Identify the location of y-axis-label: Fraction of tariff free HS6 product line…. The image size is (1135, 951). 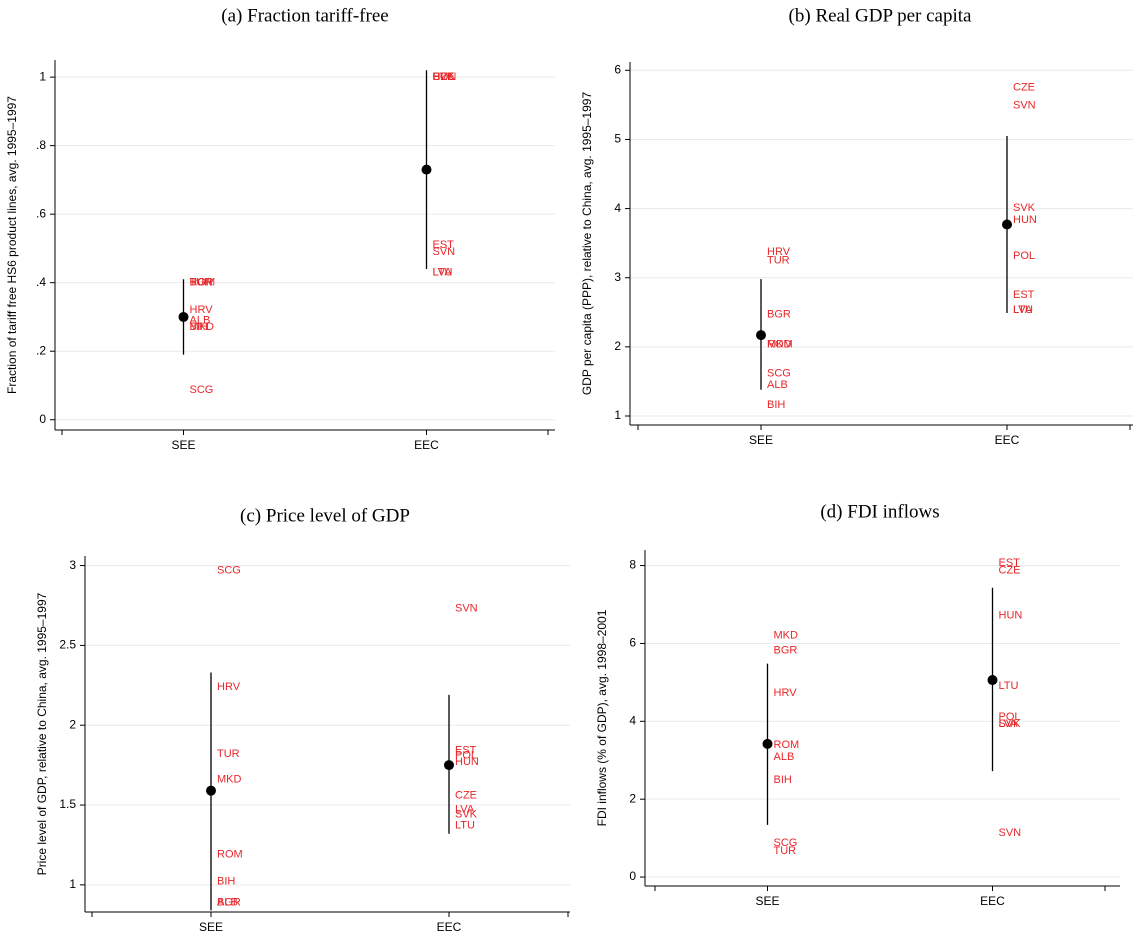
(12, 245).